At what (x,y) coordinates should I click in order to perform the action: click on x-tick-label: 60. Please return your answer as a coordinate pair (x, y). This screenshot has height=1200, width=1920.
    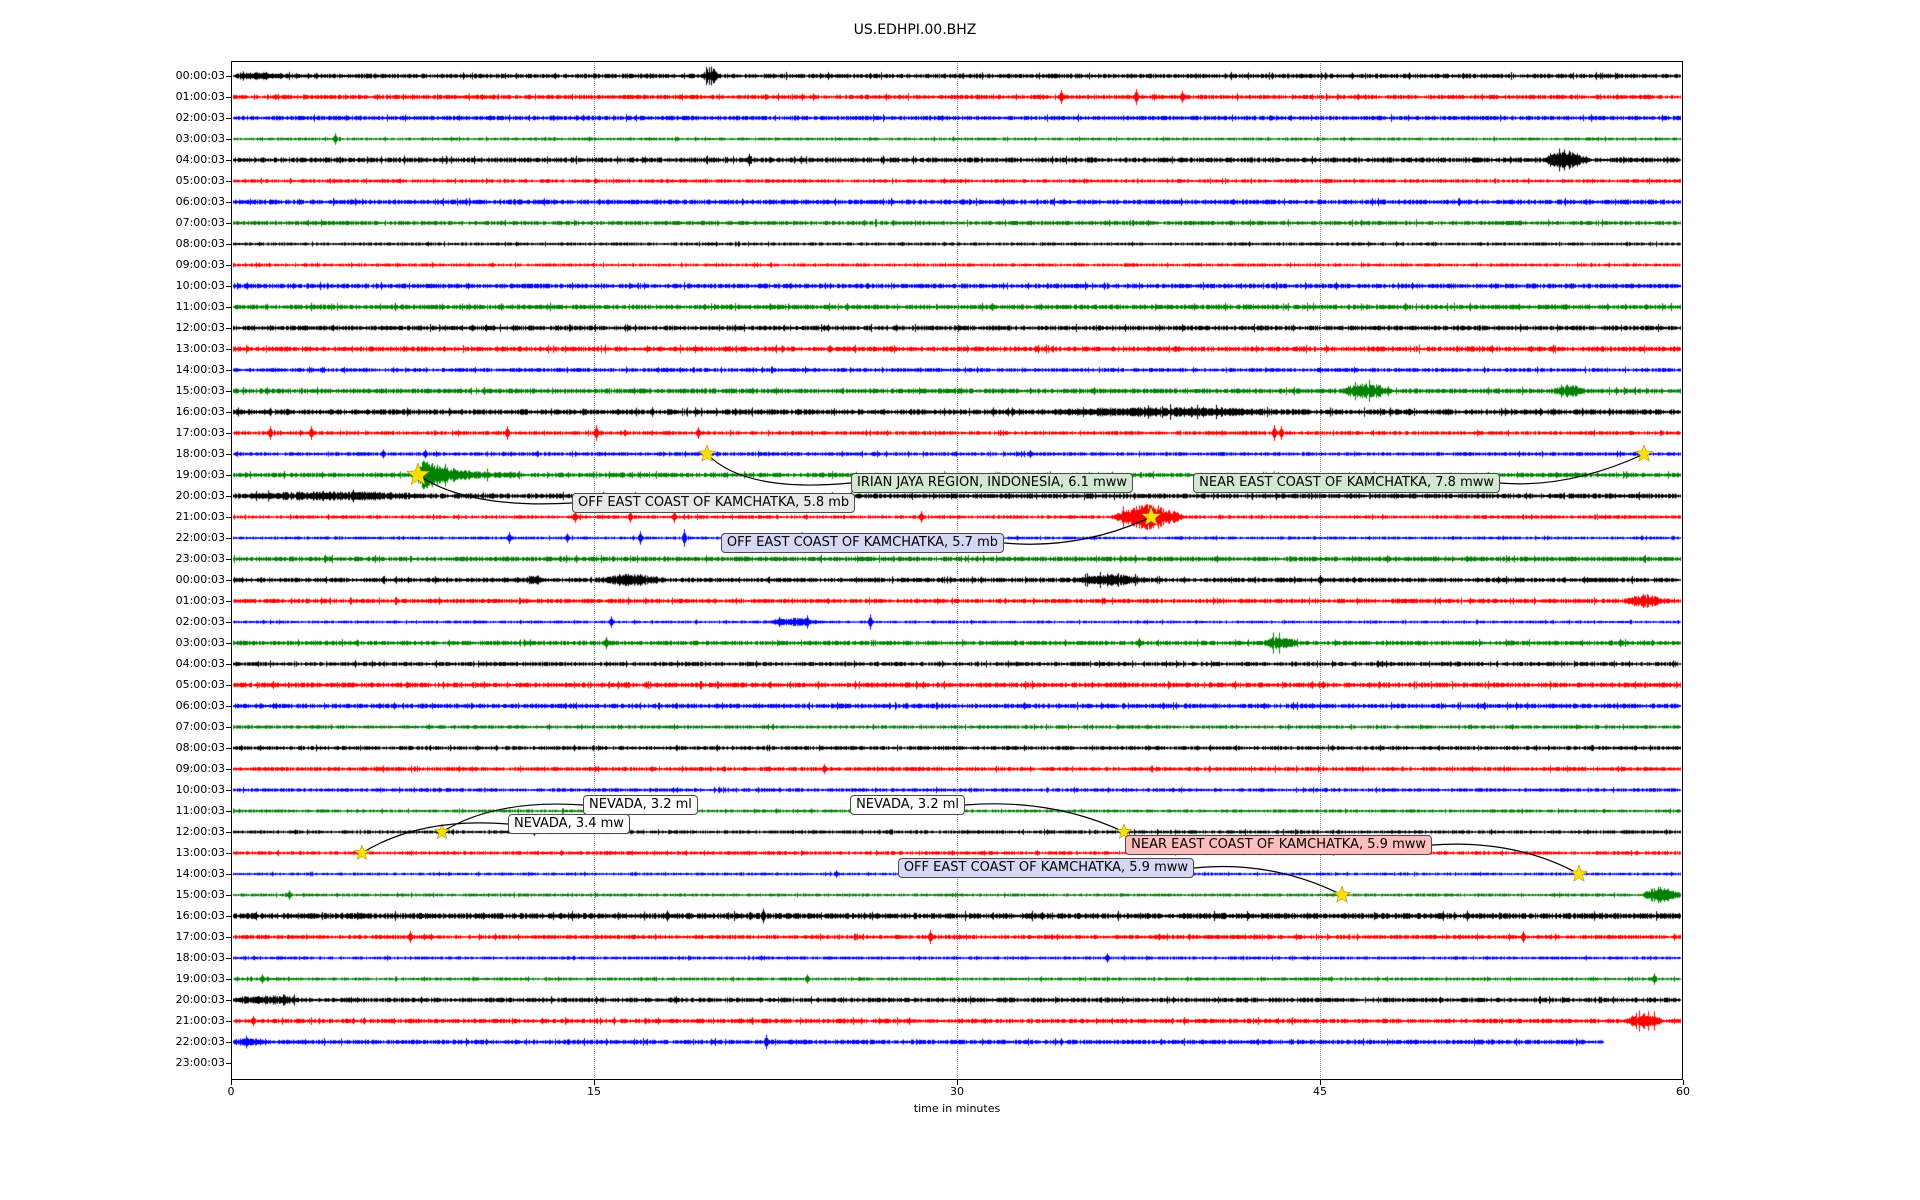
    Looking at the image, I should click on (1683, 1091).